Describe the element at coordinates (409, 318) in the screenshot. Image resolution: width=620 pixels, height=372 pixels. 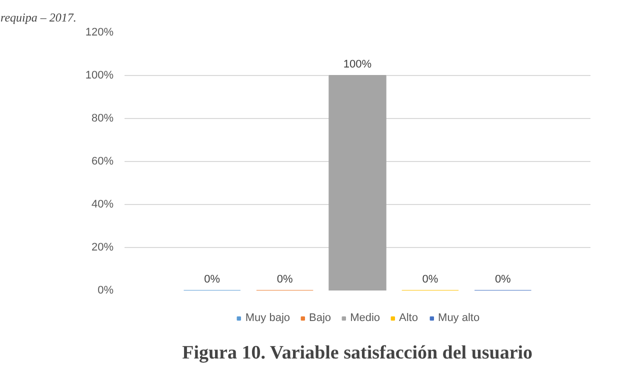
I see `legend-label: Alto` at that location.